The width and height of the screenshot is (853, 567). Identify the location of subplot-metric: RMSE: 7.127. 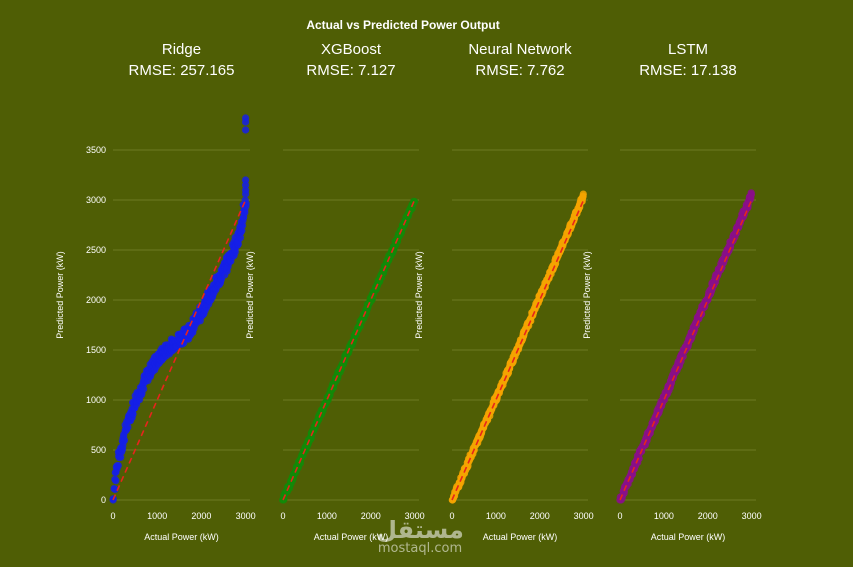
(350, 70).